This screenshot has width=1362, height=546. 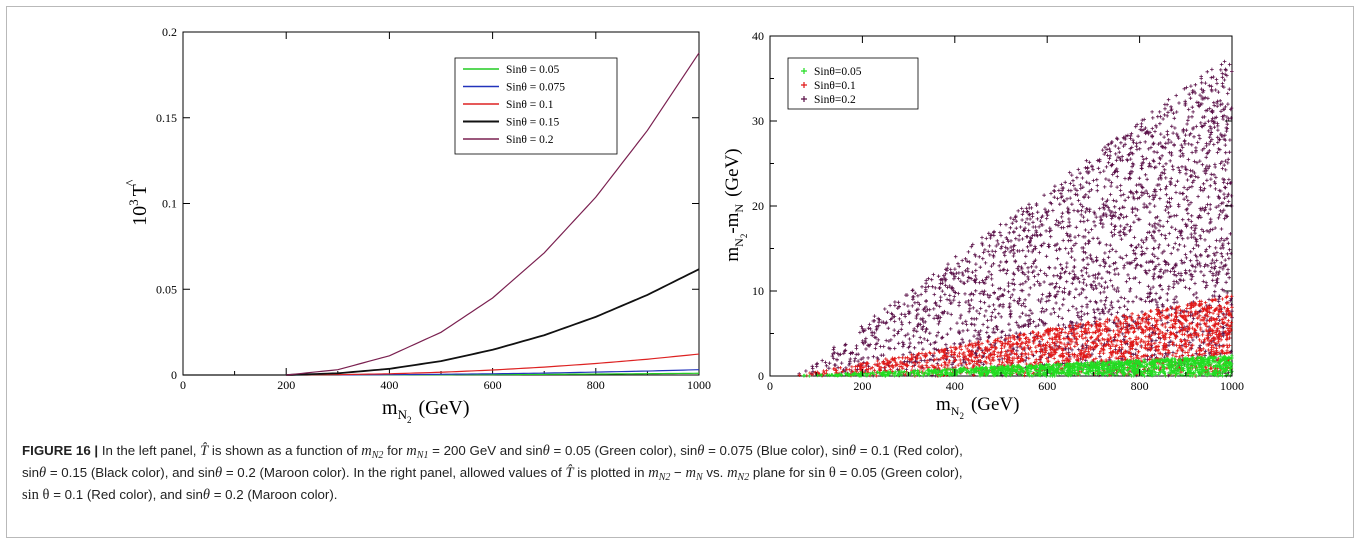 I want to click on right-y-tick-label: 20, so click(x=758, y=206).